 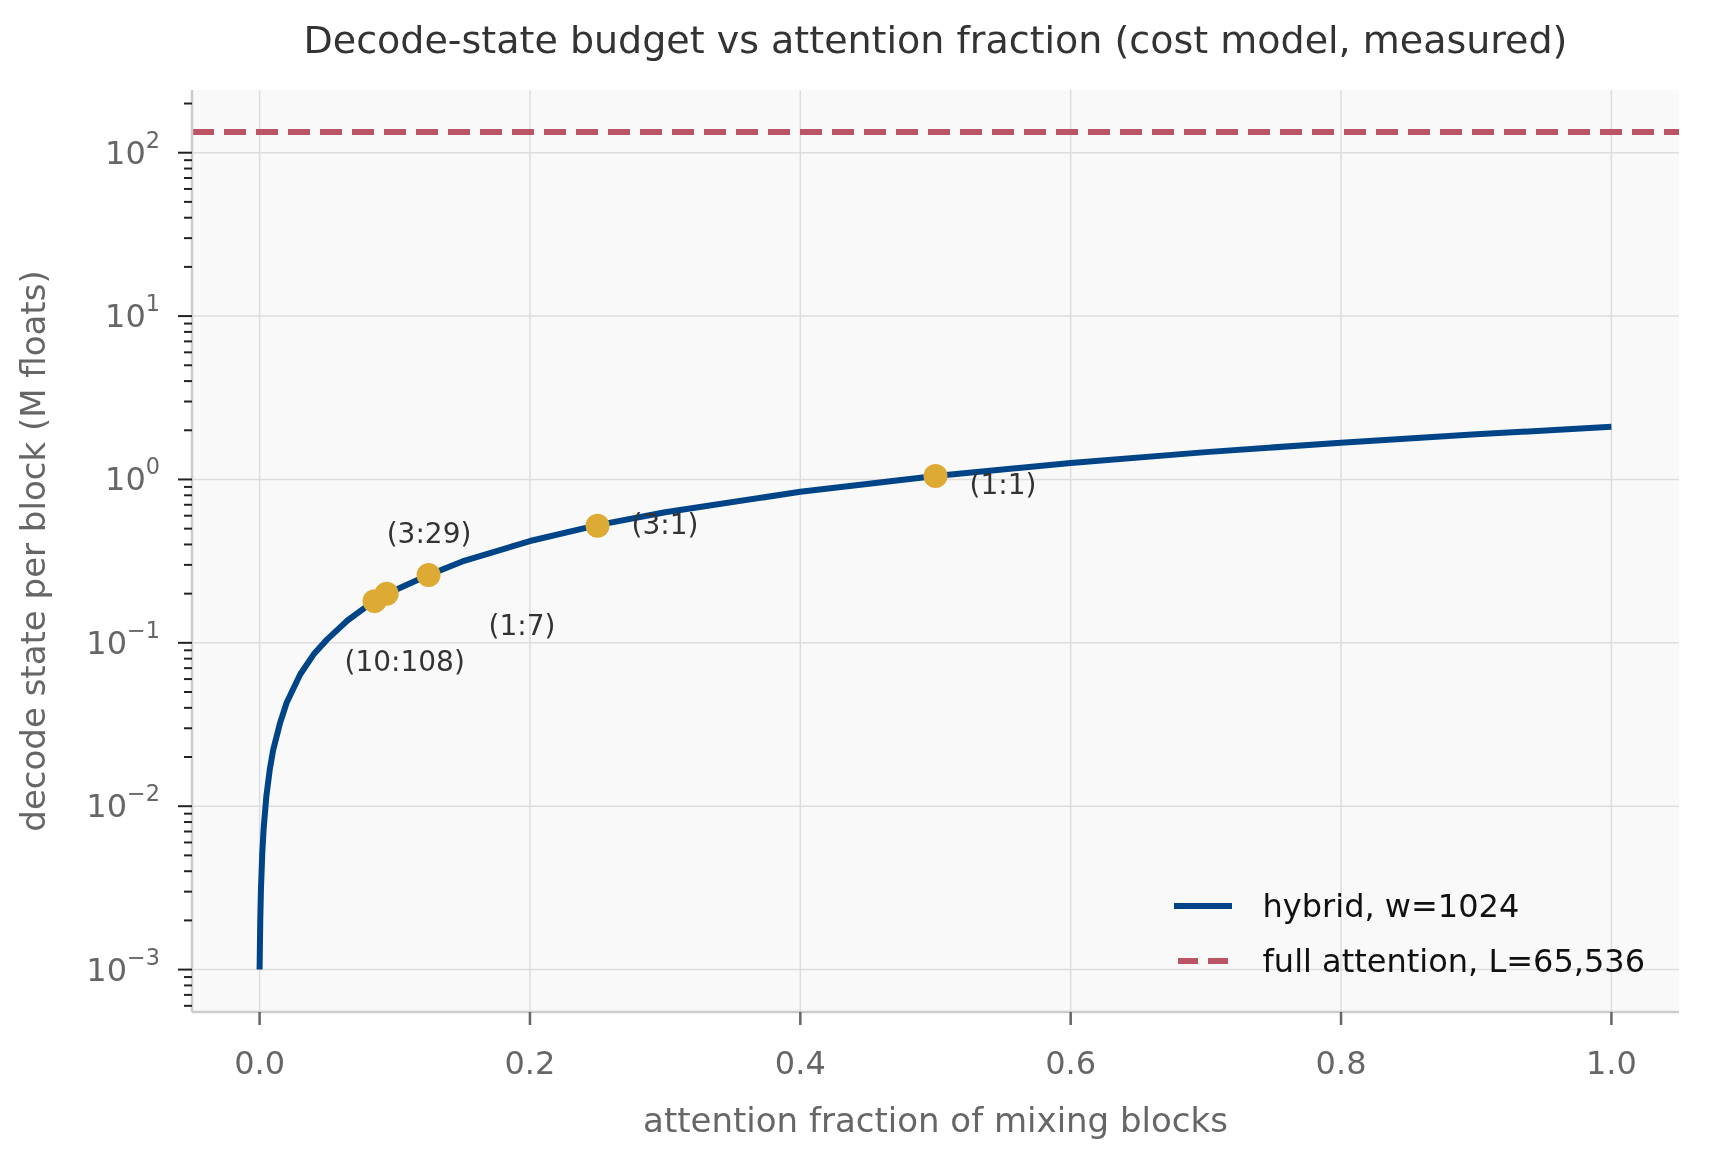 What do you see at coordinates (429, 533) in the screenshot?
I see `annotation: (3:29)` at bounding box center [429, 533].